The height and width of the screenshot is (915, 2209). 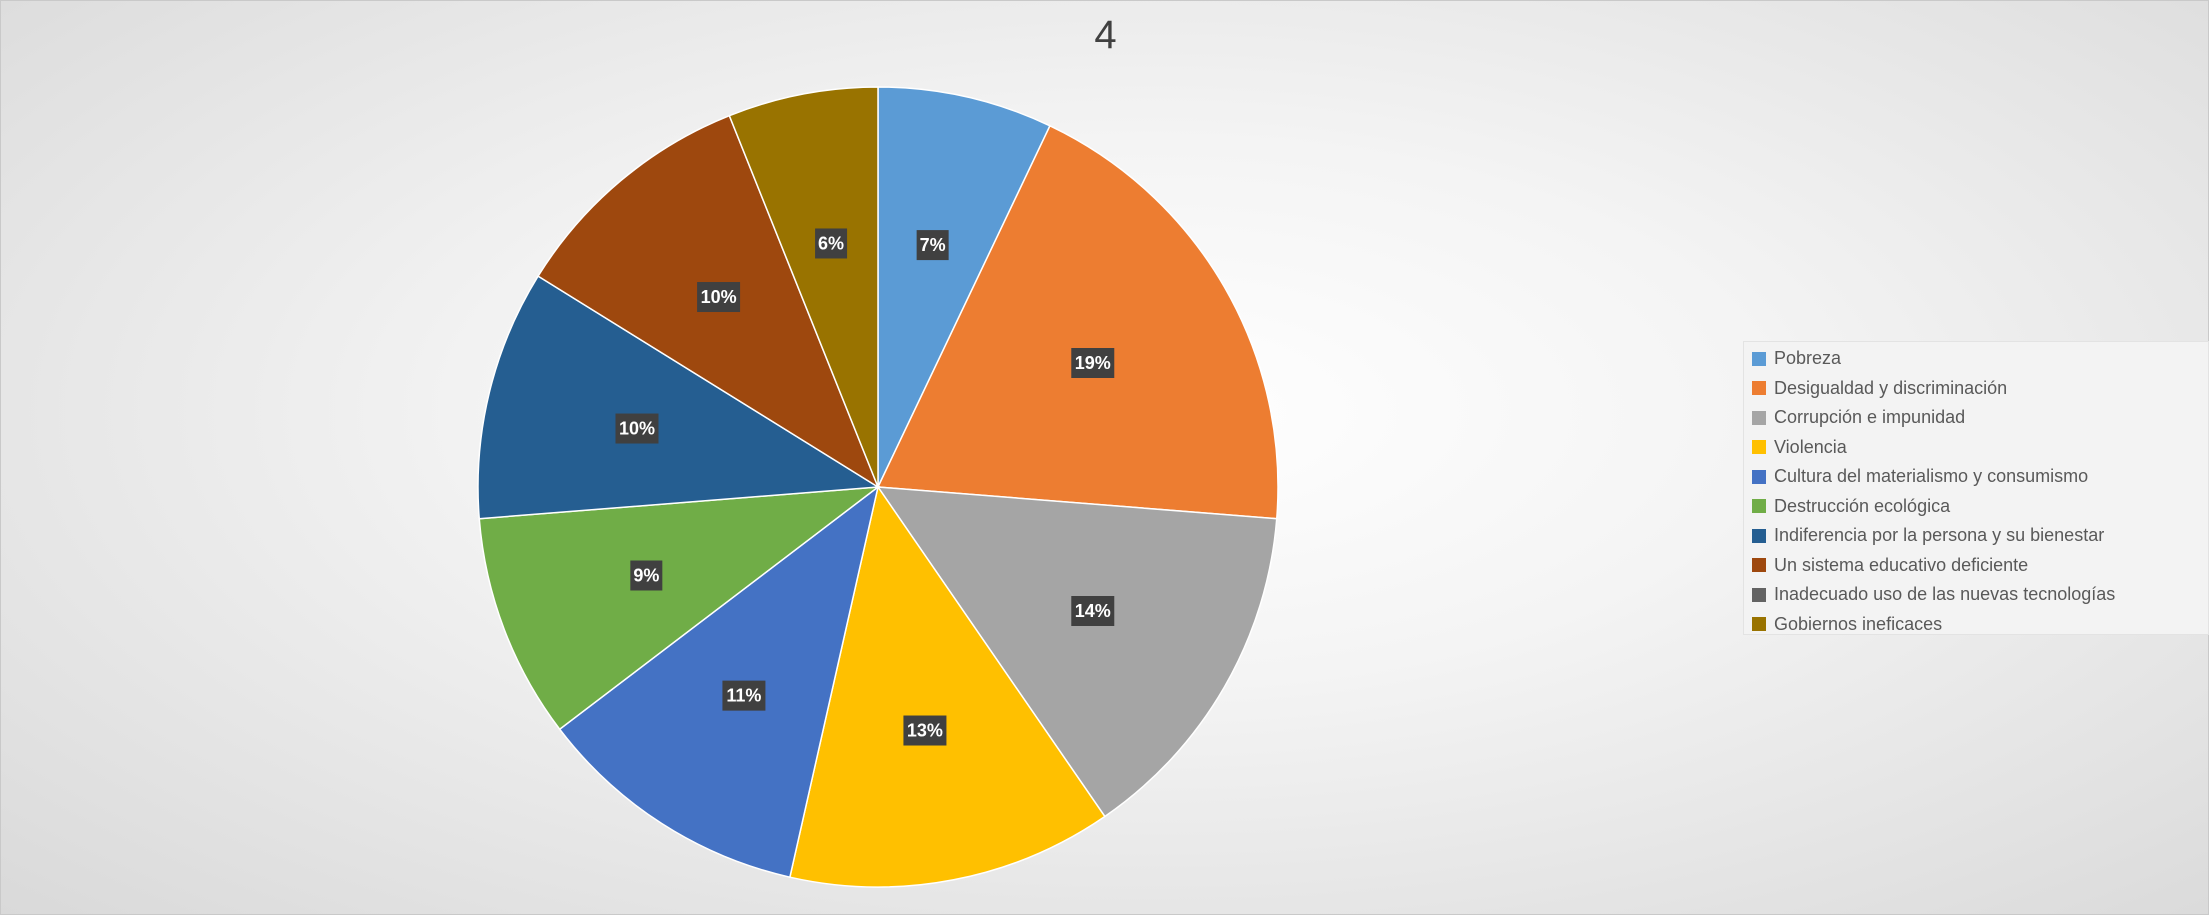 I want to click on legend-item: Inadecuado uso de las nuevas tecnologías, so click(x=1980, y=595).